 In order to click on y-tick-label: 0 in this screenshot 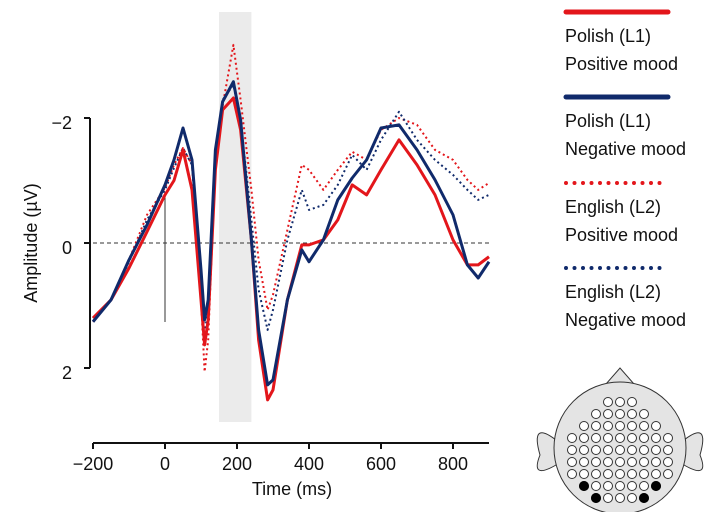, I will do `click(67, 248)`.